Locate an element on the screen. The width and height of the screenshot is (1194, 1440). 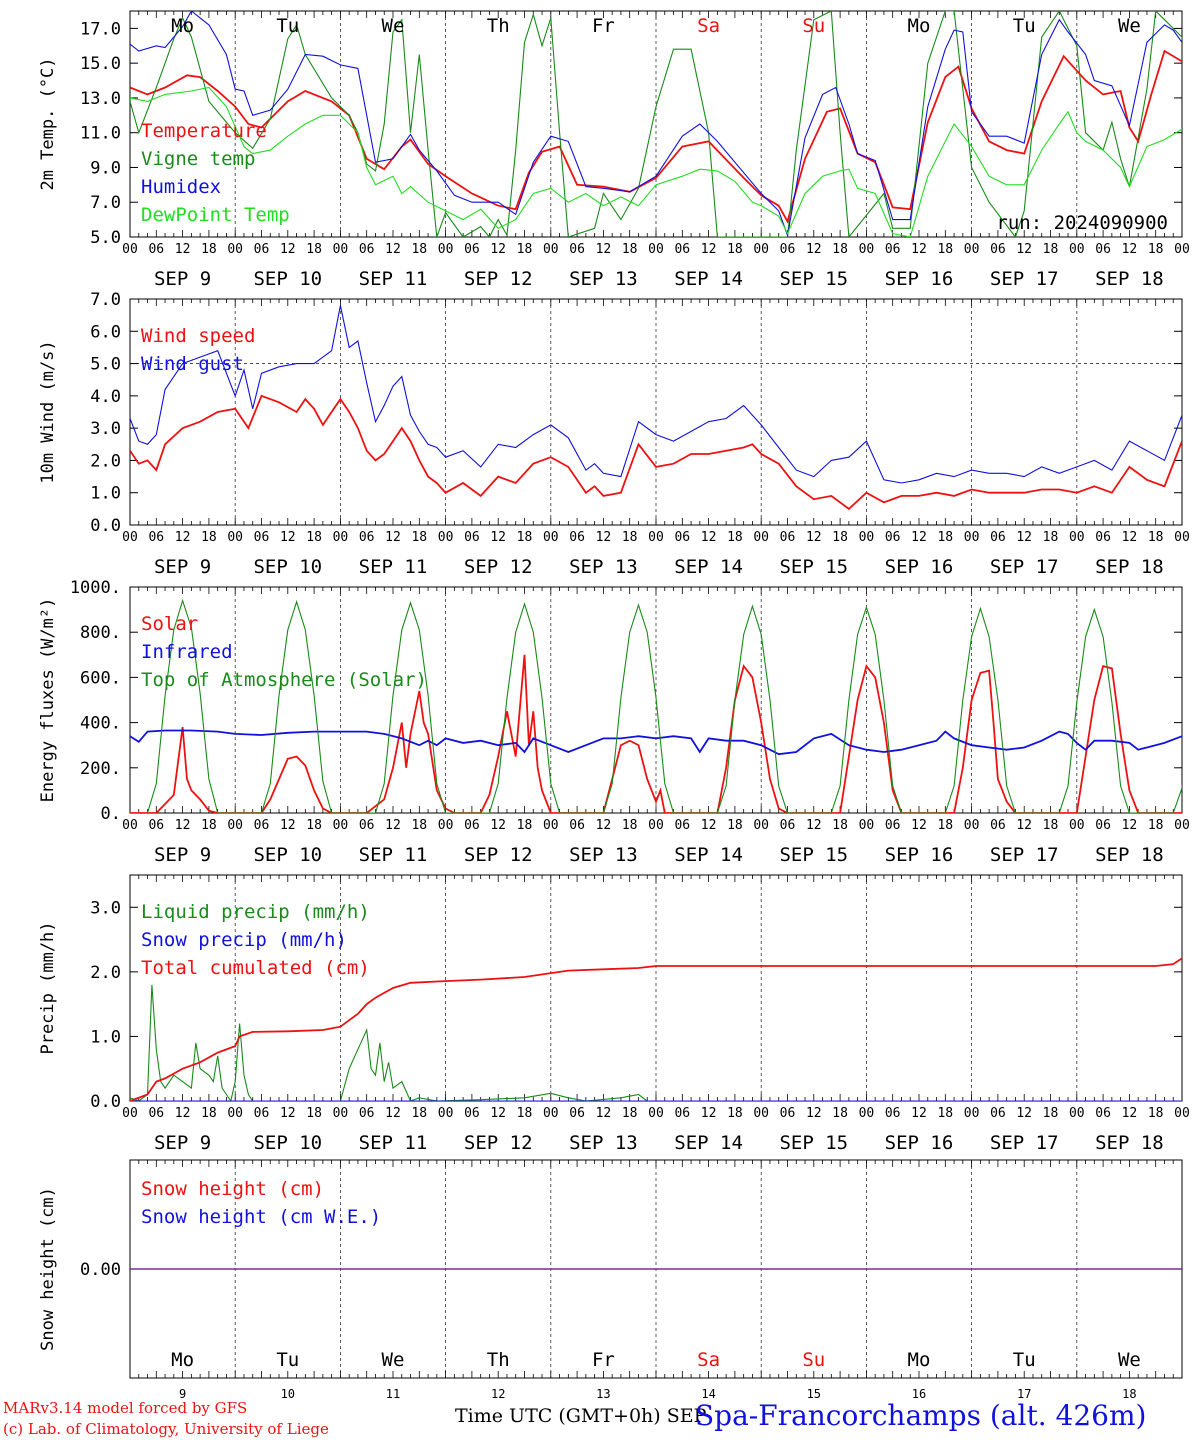
y-tick-label: 11.0 is located at coordinates (100, 134).